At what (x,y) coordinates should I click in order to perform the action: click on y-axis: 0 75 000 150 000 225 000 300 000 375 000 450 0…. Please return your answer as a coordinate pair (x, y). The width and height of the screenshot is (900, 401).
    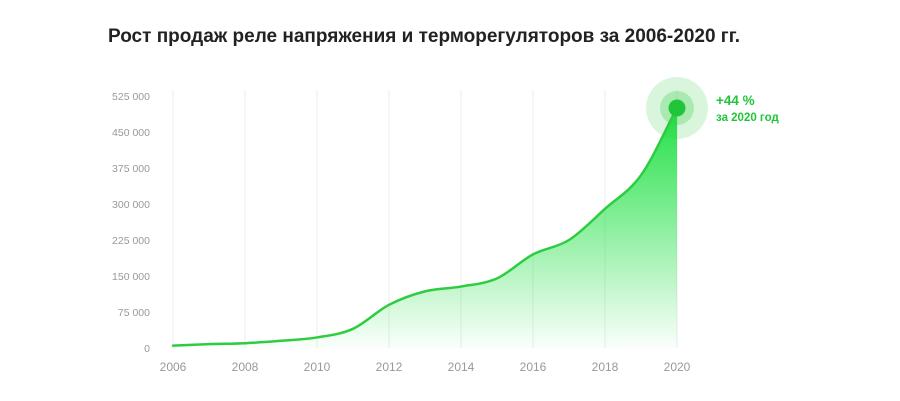
    Looking at the image, I should click on (131, 223).